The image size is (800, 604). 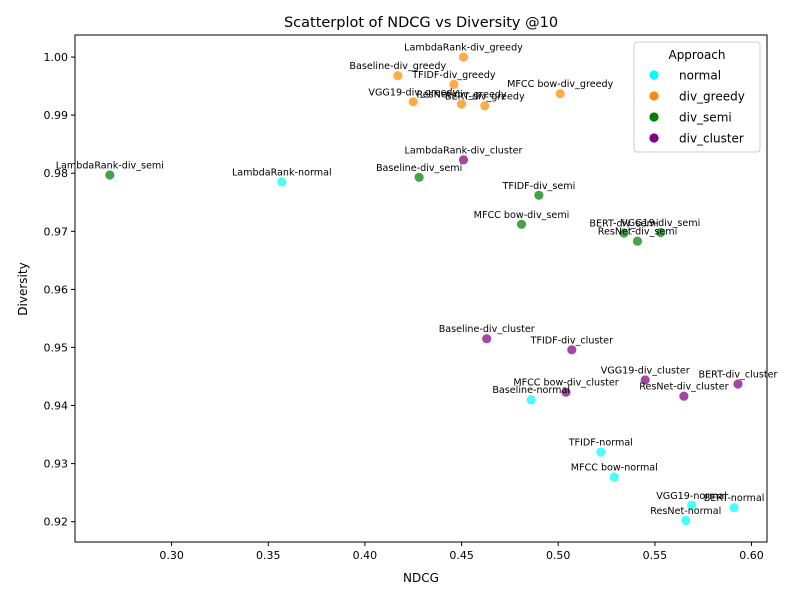 I want to click on point-label-lambdarank-normal: LambdaRank-normal, so click(x=282, y=172).